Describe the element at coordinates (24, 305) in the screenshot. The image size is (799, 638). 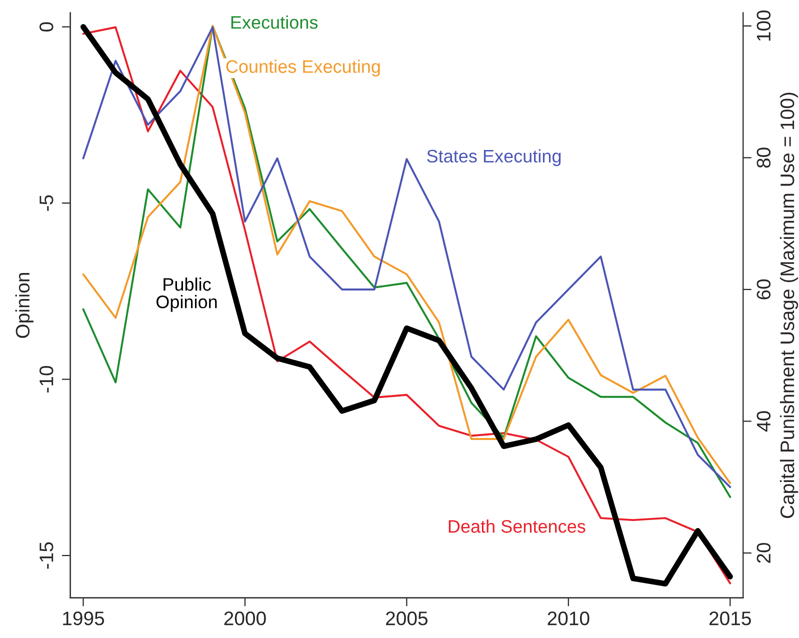
I see `y-axis-title: Opinion` at that location.